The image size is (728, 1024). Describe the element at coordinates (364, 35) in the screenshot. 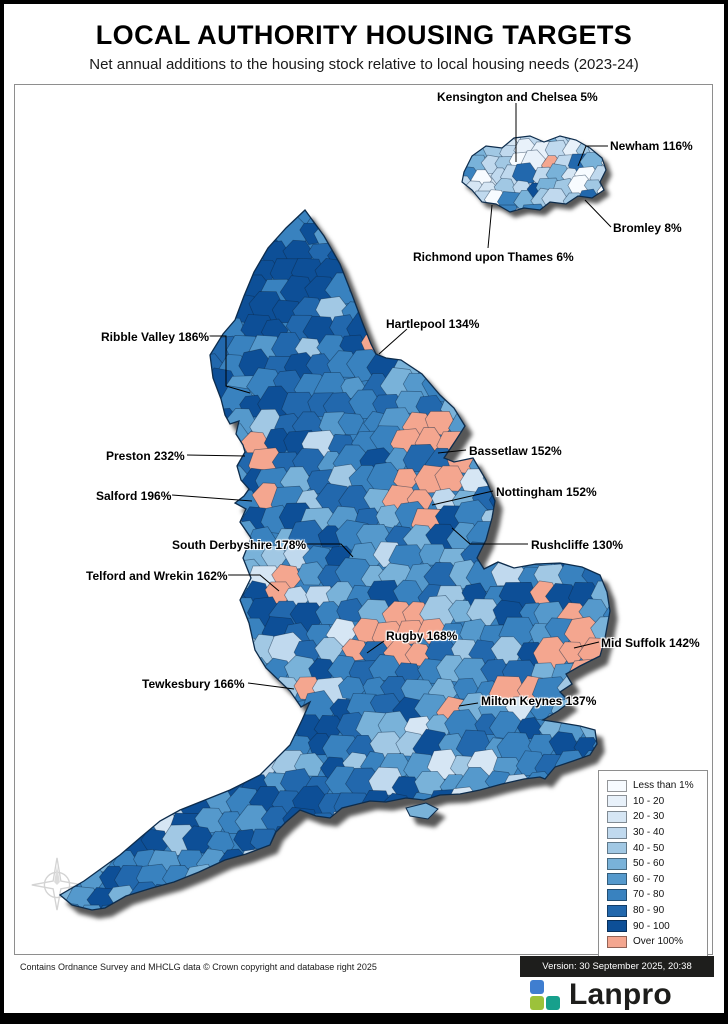

I see `page-title: LOCAL AUTHORITY HOUSING TARGETS` at that location.